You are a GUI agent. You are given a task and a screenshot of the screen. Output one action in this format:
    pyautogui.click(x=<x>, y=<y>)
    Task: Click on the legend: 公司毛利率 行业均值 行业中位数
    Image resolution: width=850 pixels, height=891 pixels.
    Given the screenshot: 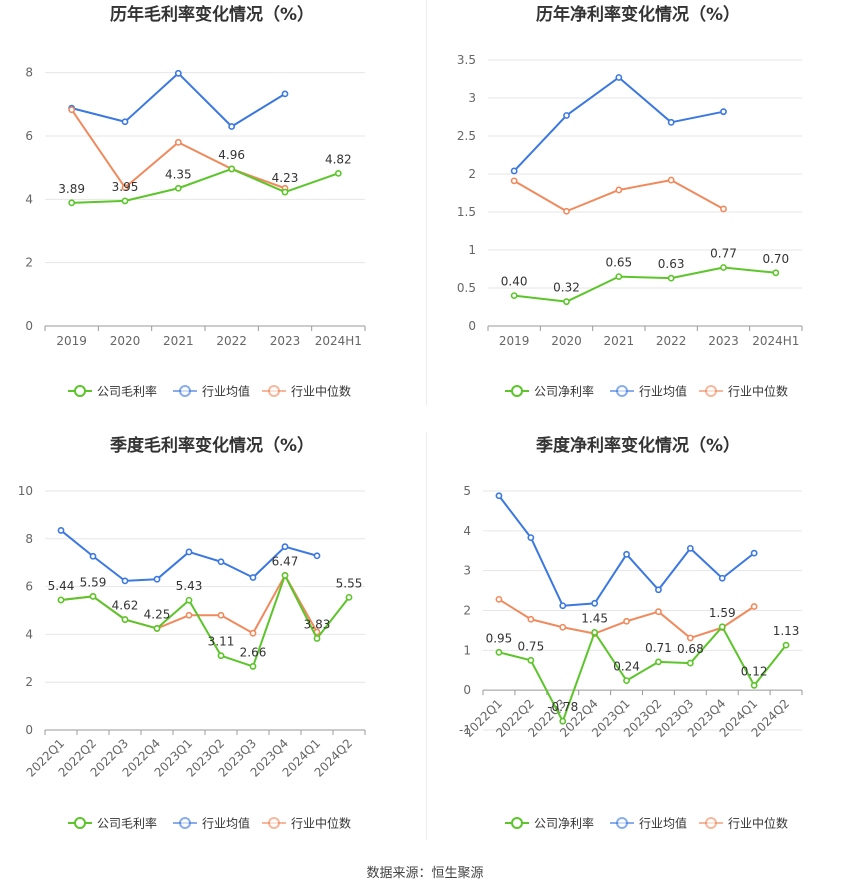 What is the action you would take?
    pyautogui.click(x=209, y=823)
    